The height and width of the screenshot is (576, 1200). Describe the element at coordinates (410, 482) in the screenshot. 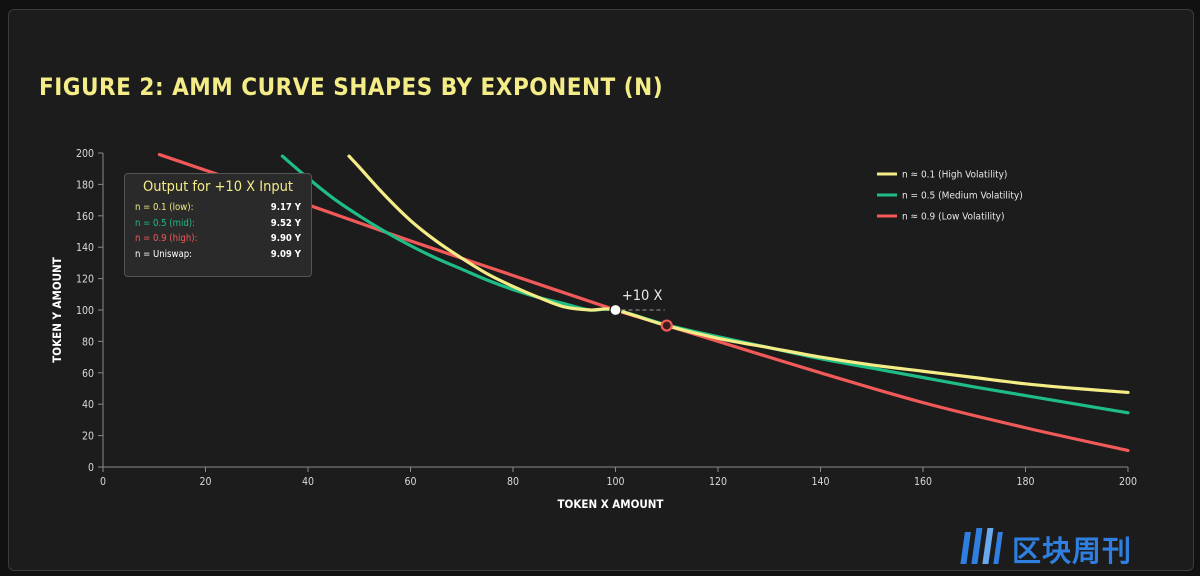

I see `x-tick-label: 60` at that location.